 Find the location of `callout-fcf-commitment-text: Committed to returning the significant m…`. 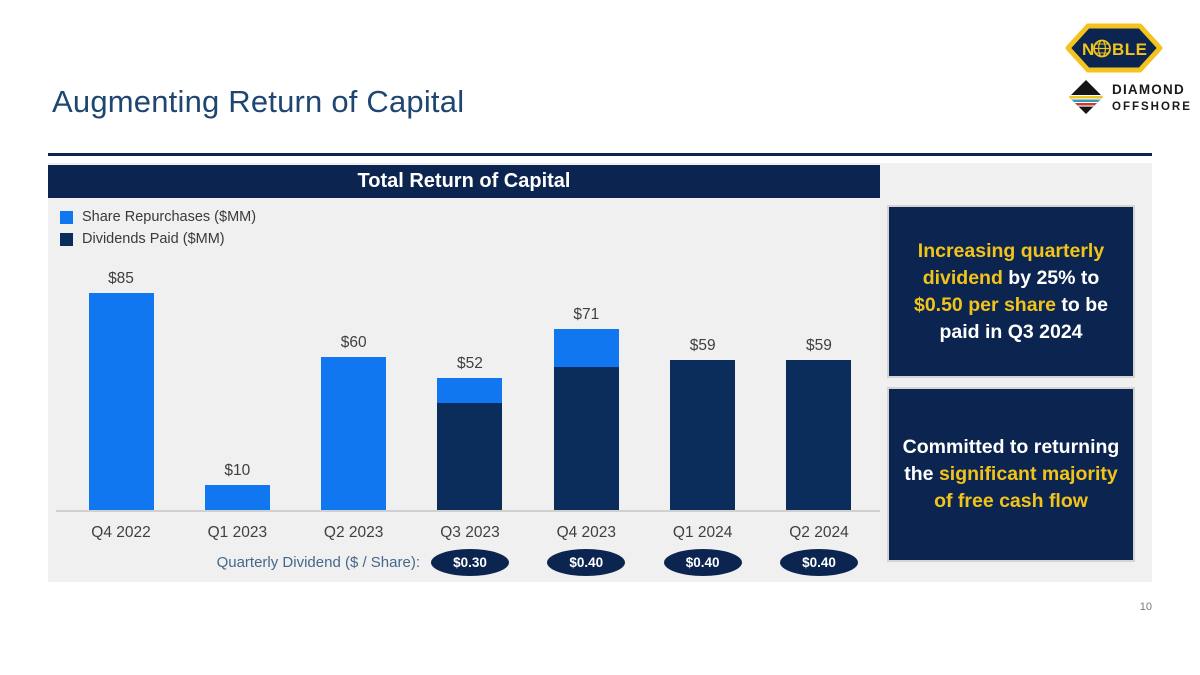

callout-fcf-commitment-text: Committed to returning the significant m… is located at coordinates (1011, 474).